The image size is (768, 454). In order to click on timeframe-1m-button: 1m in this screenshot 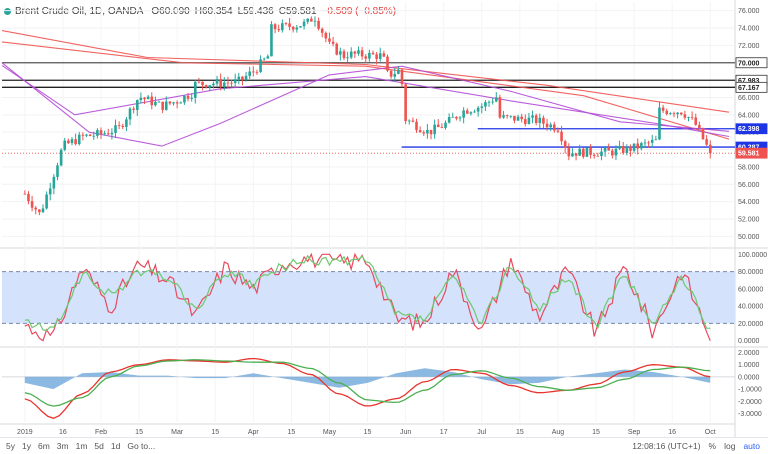, I will do `click(81, 446)`.